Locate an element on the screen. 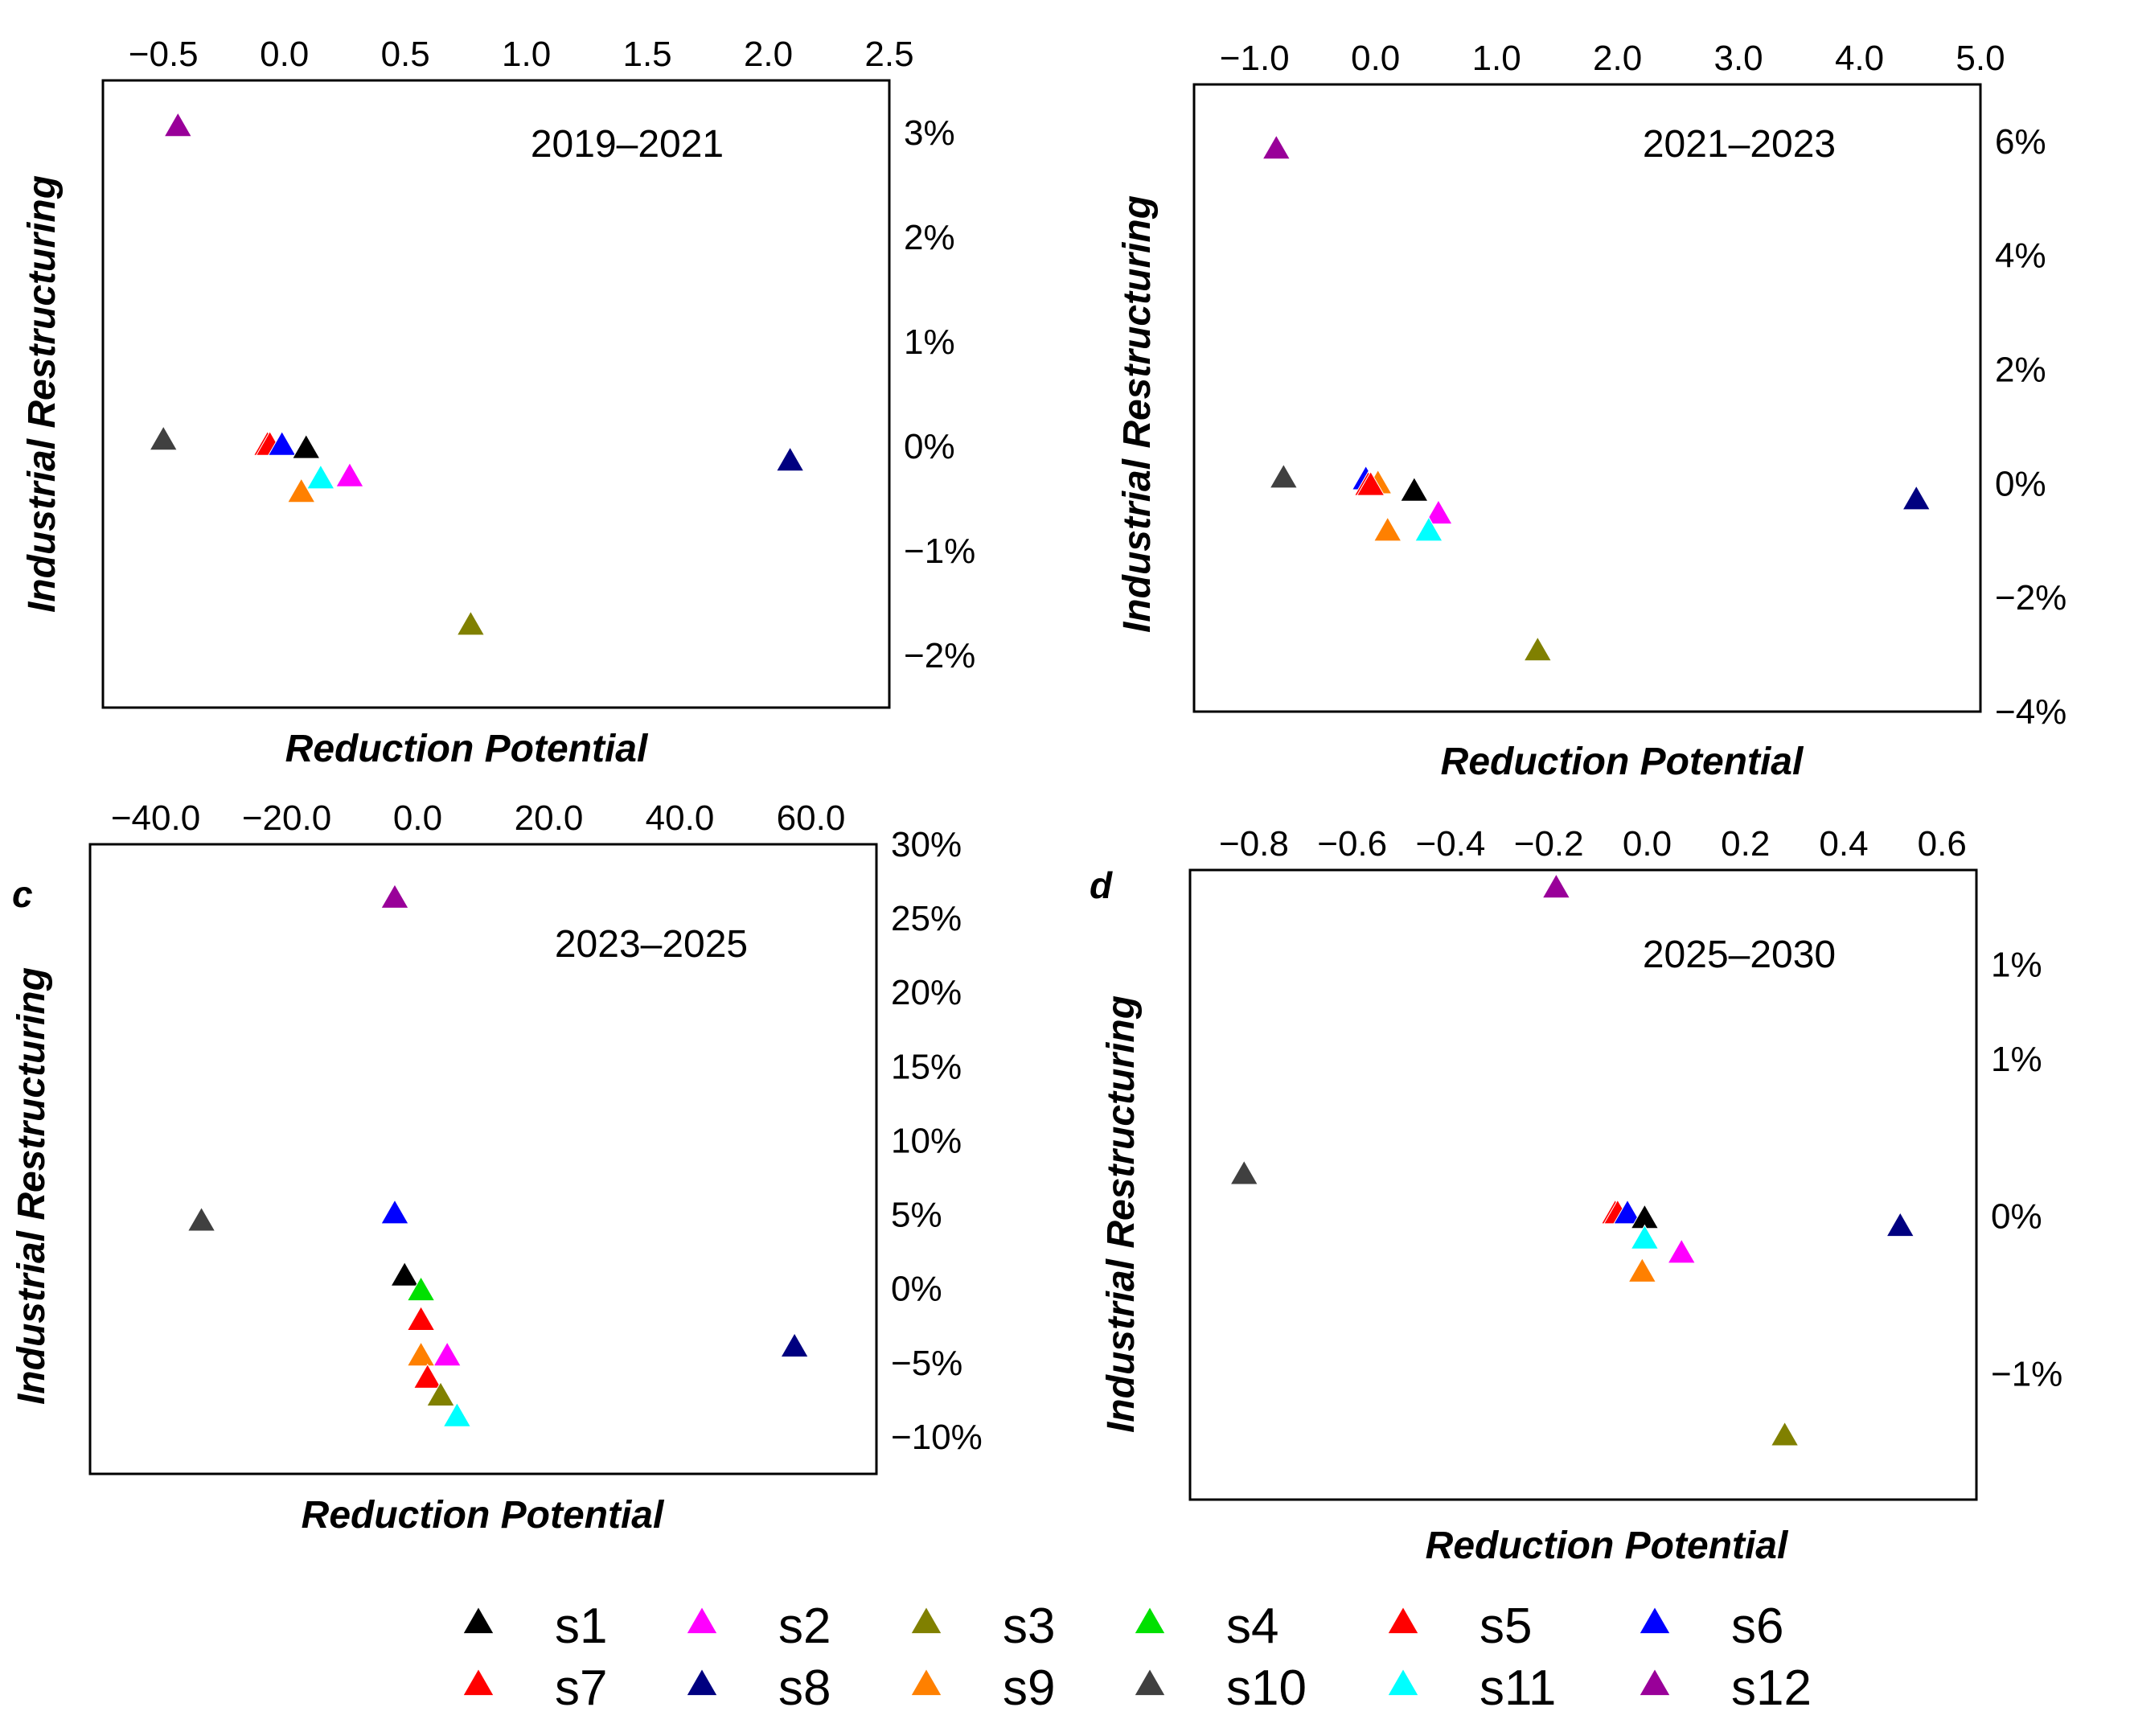  tick-labels: −0.8 −0.6 −0.4 −0.2 0.0 0.2 0.4 0.6 1% 1% 0% −1% is located at coordinates (1640, 1108).